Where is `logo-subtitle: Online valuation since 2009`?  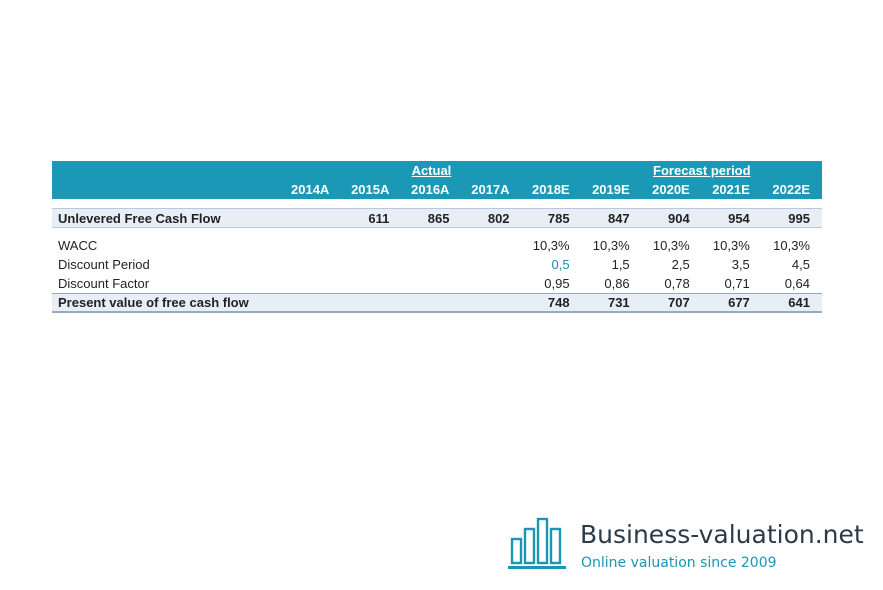
logo-subtitle: Online valuation since 2009 is located at coordinates (679, 563).